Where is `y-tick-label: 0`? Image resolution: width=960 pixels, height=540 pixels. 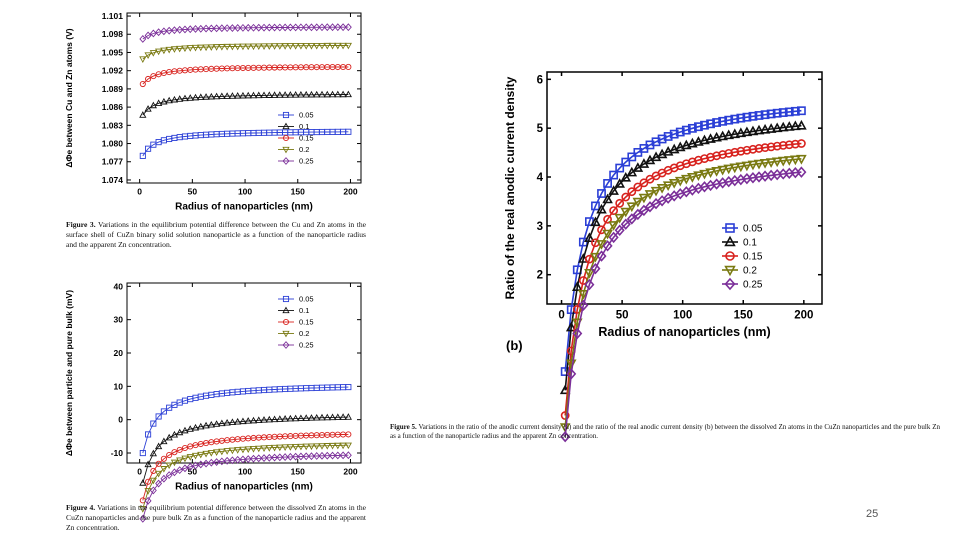 y-tick-label: 0 is located at coordinates (120, 420).